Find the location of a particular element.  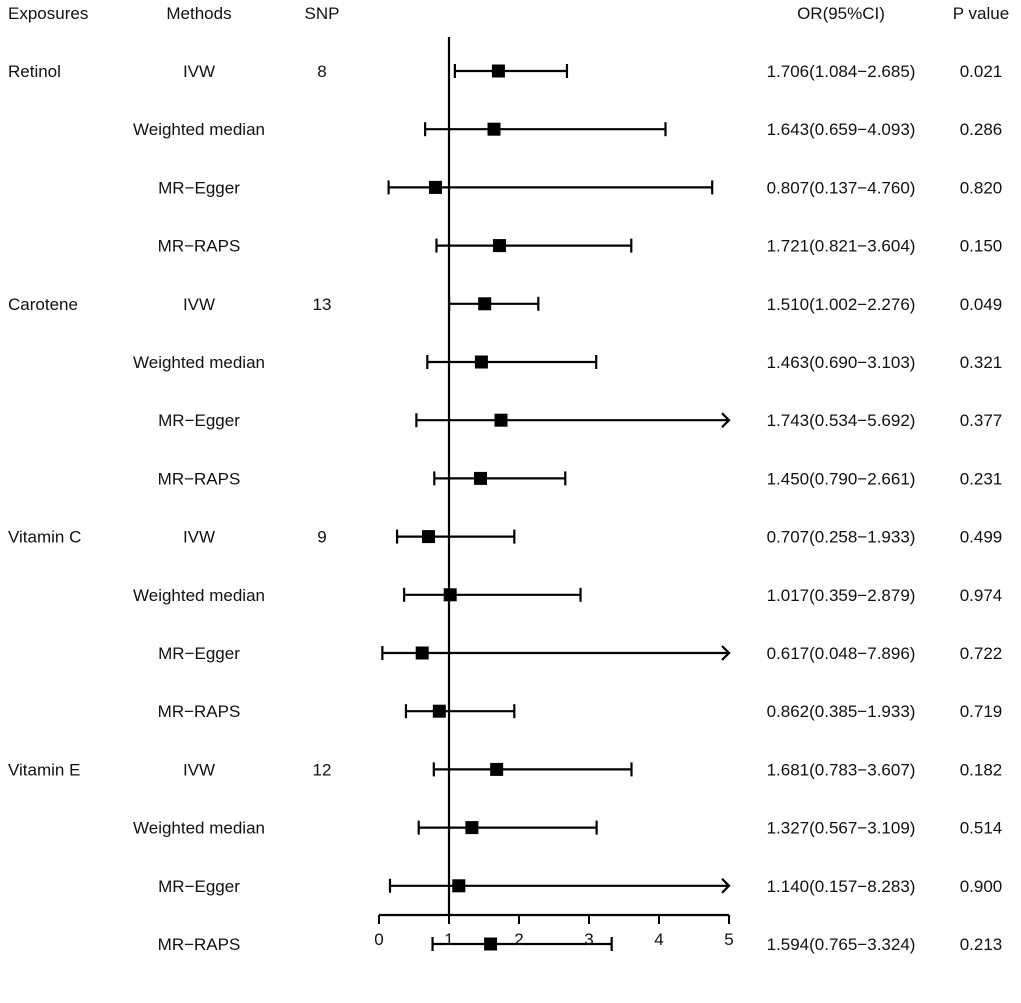

forest-row: MR−RAPS 0.862(0.385−1.933) 0.719 is located at coordinates (580, 711).